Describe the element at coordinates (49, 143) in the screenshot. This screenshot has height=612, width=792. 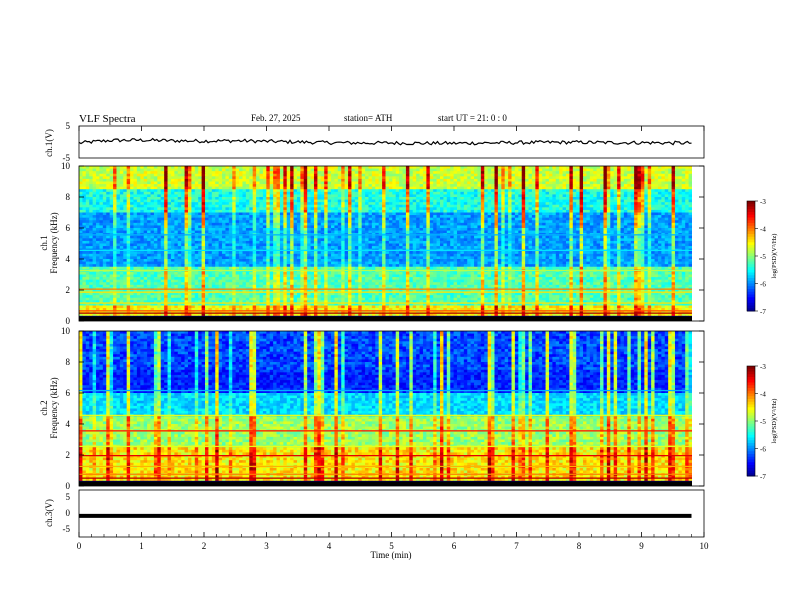
I see `ch1-waveform-ylabel: ch.1(V)` at that location.